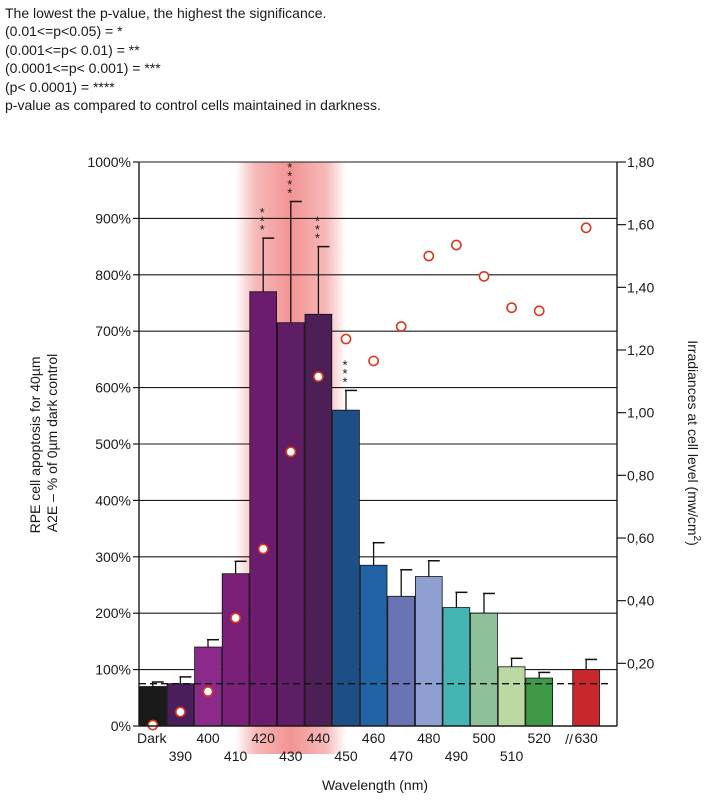 The width and height of the screenshot is (719, 800). I want to click on left-tick-label: 500%, so click(113, 444).